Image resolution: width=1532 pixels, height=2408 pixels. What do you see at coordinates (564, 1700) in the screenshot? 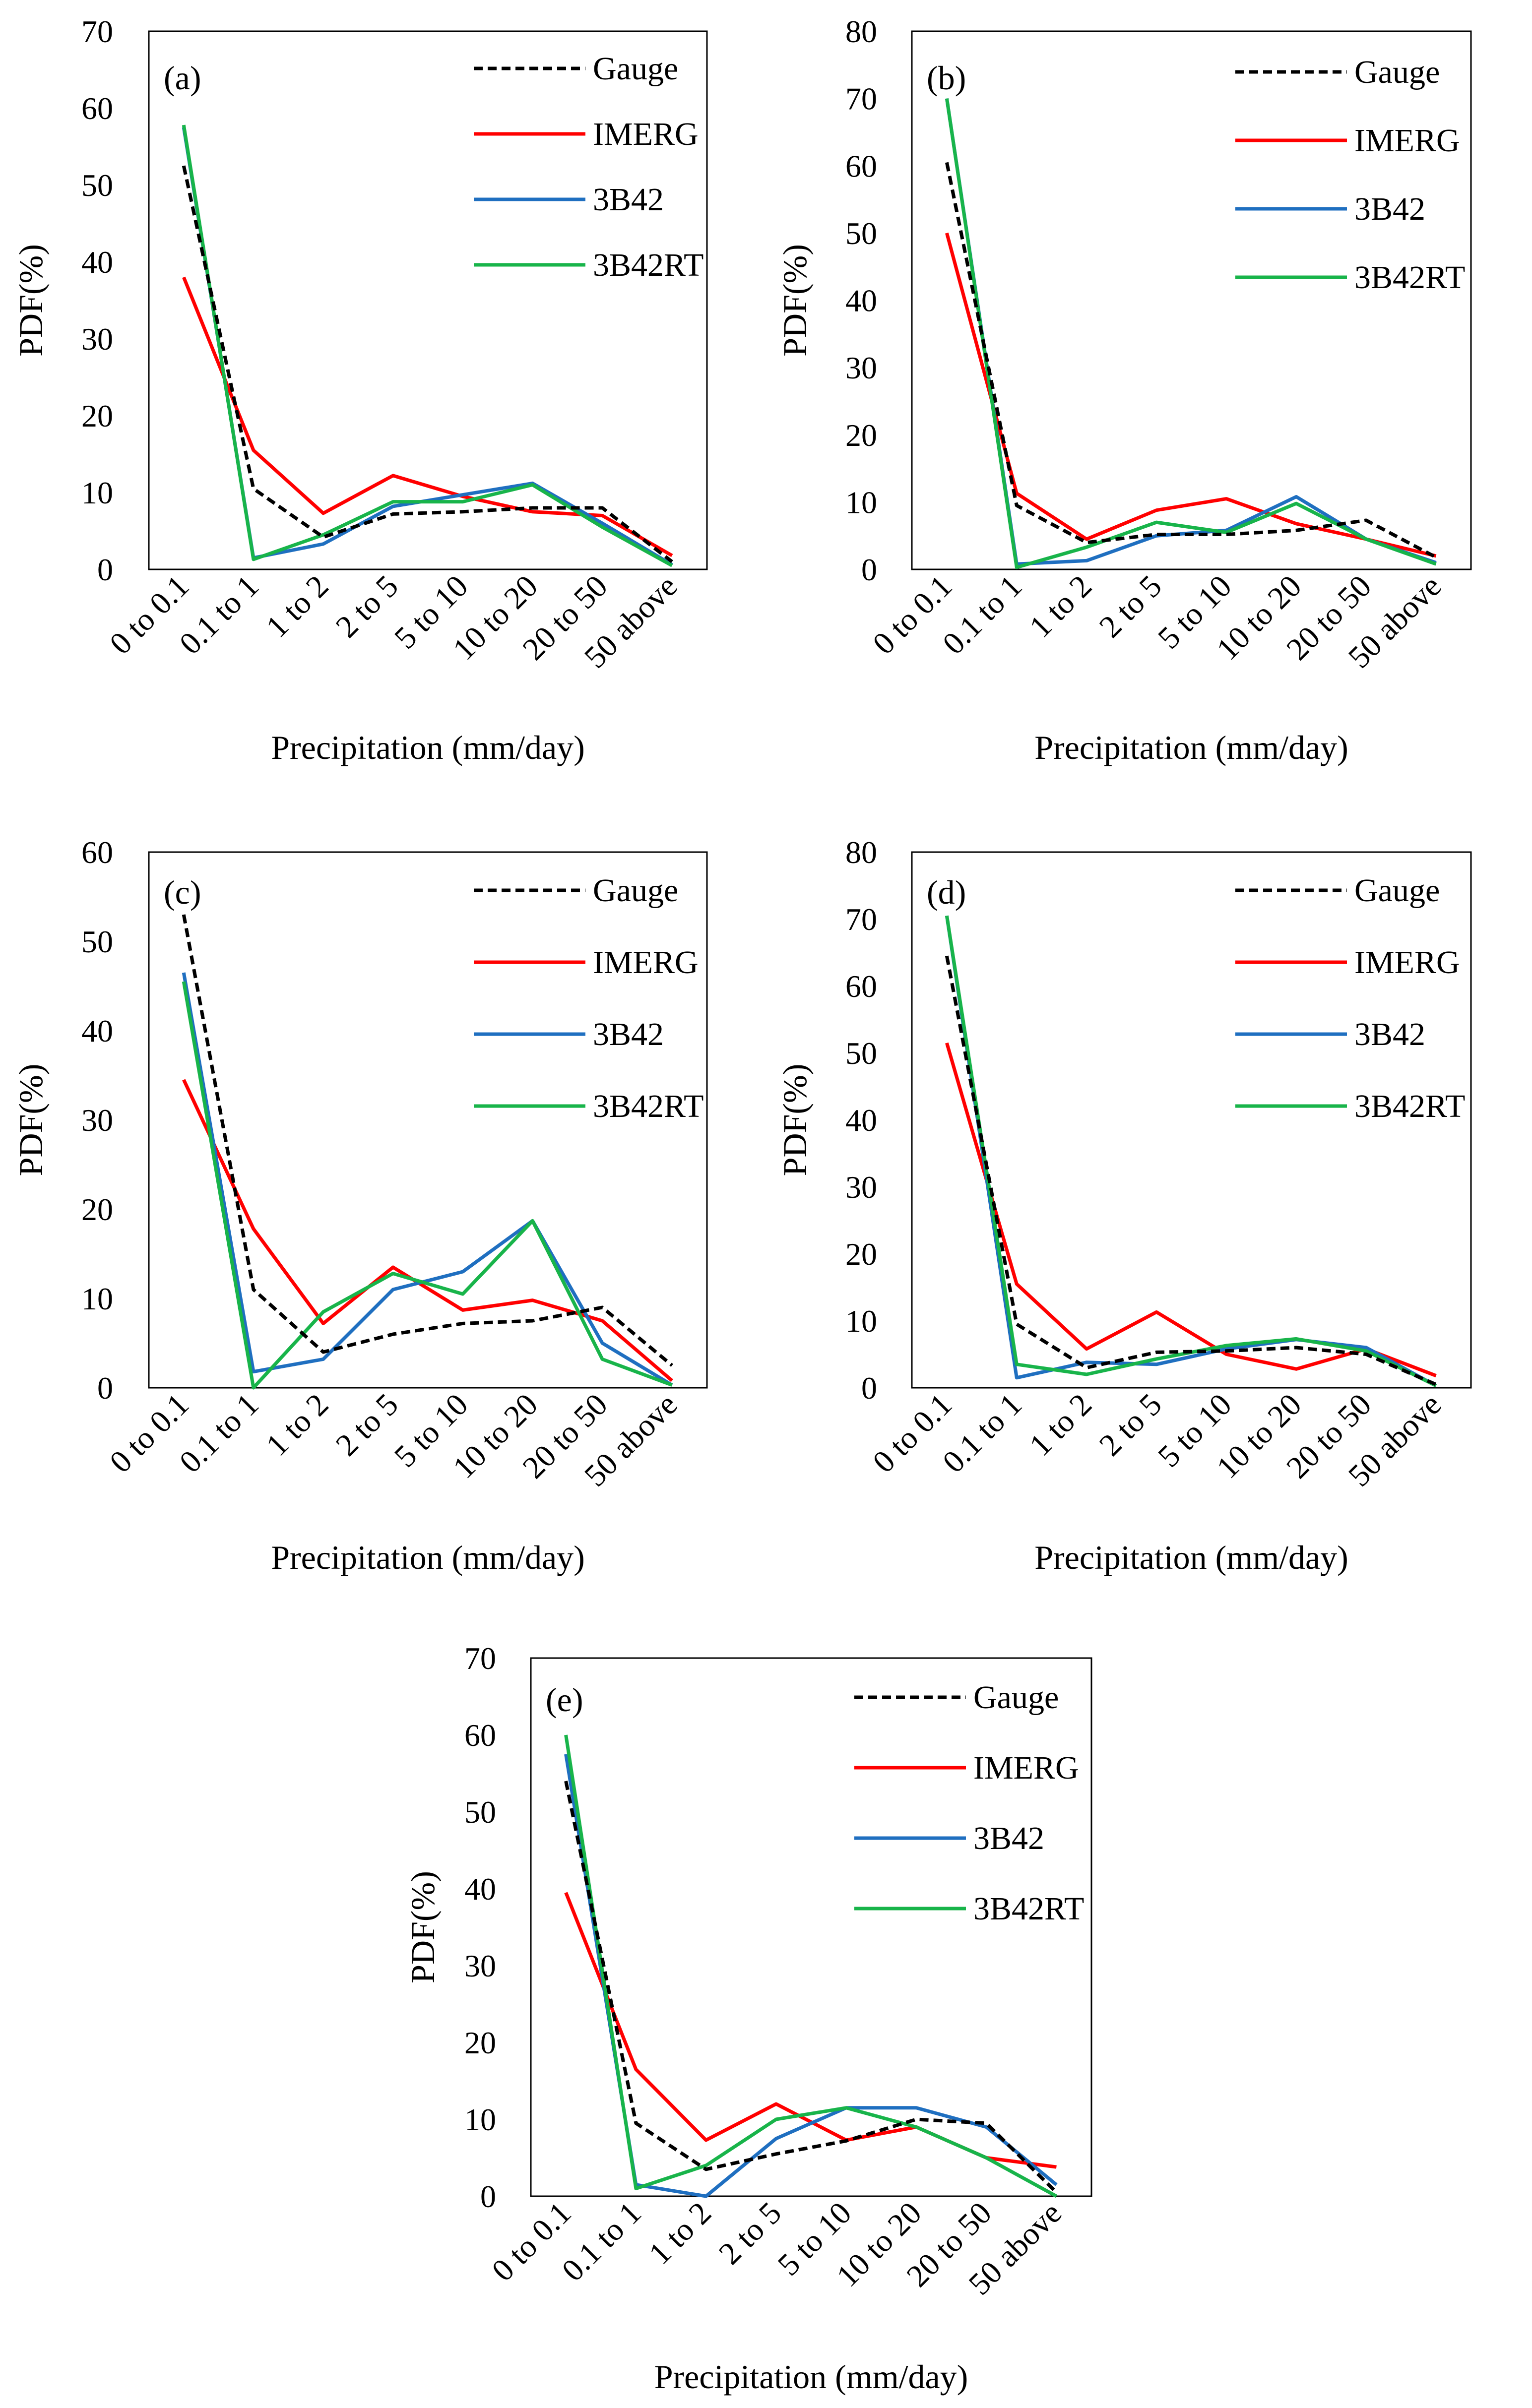
I see `panel-label: (e)` at bounding box center [564, 1700].